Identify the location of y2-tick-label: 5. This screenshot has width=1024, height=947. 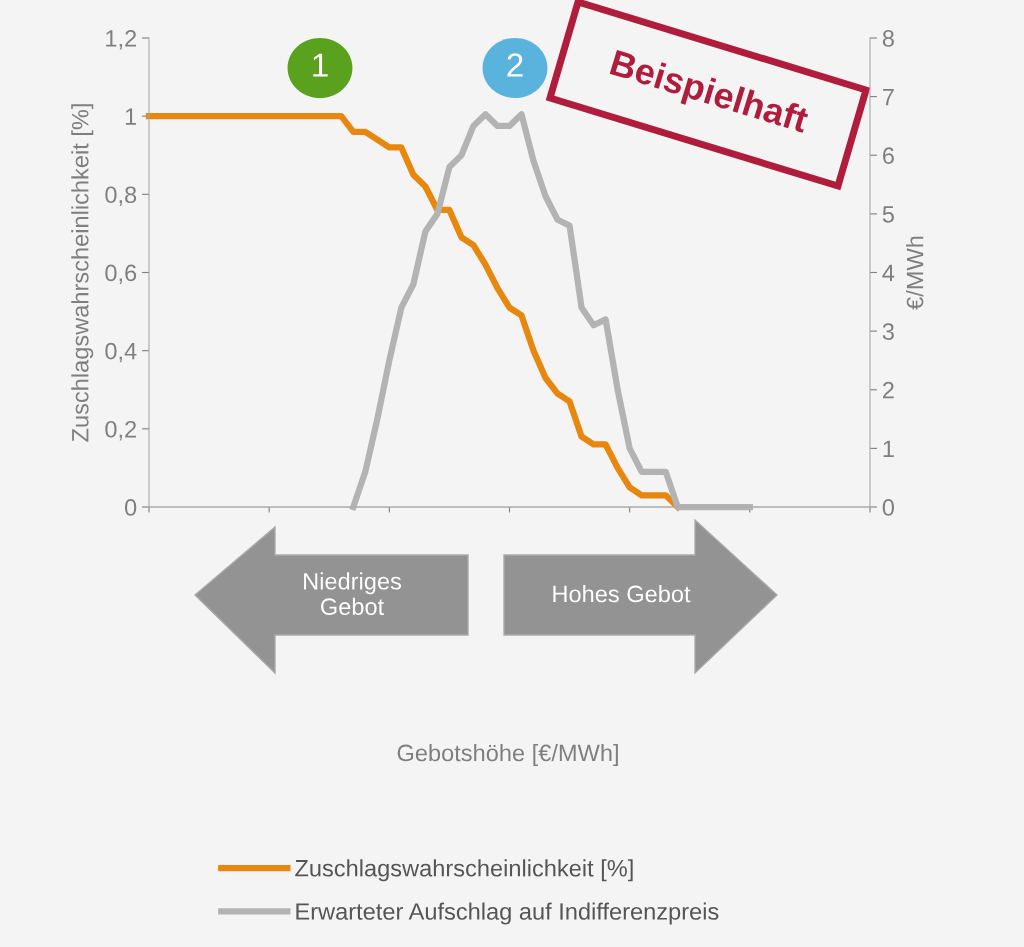
(888, 214).